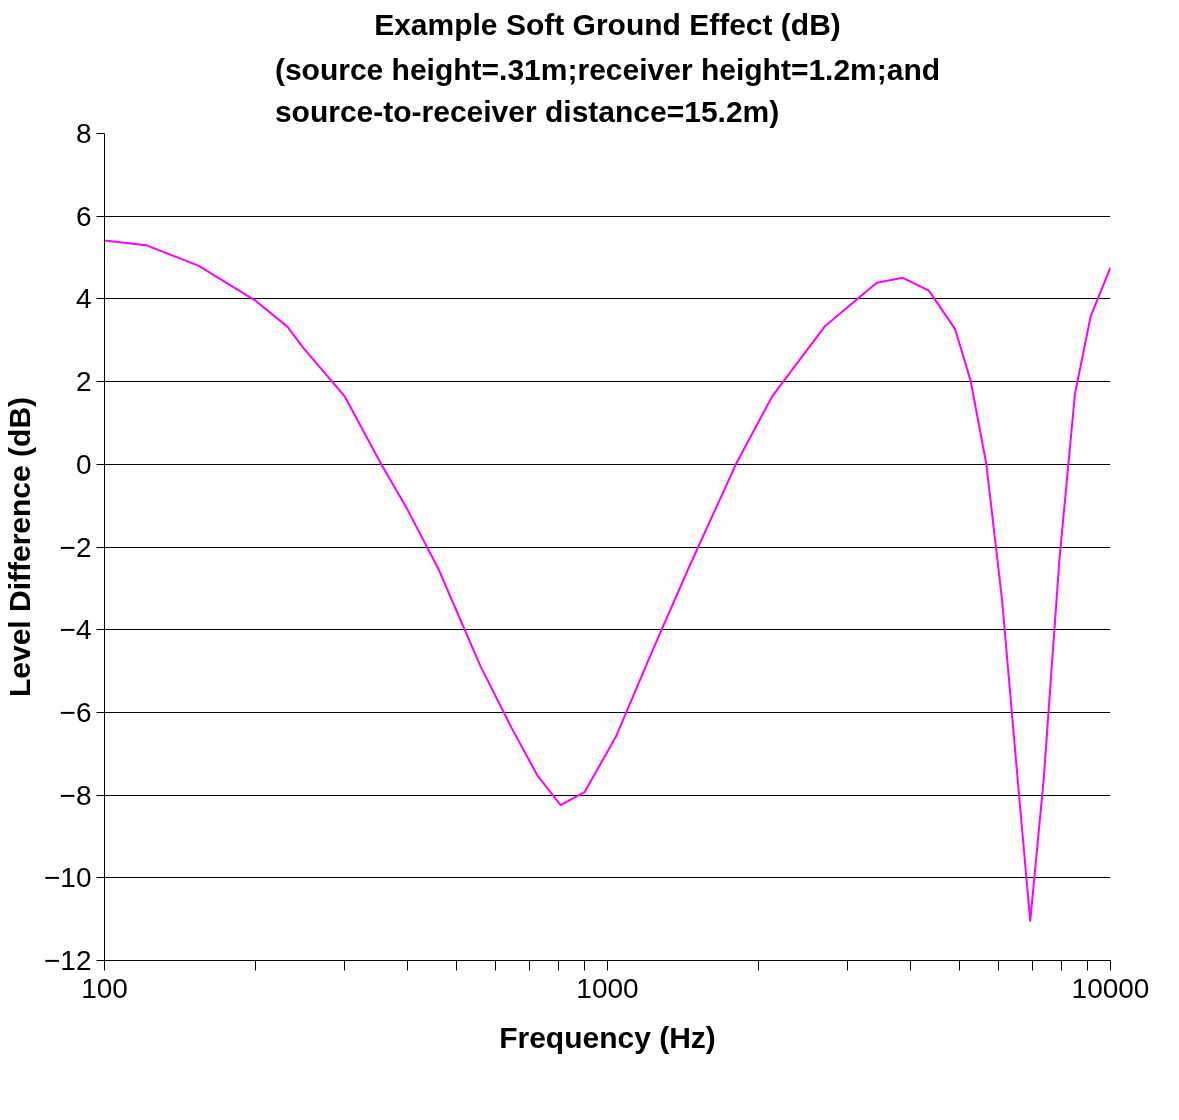 This screenshot has width=1179, height=1120. What do you see at coordinates (83, 299) in the screenshot?
I see `y-tick-label: 4` at bounding box center [83, 299].